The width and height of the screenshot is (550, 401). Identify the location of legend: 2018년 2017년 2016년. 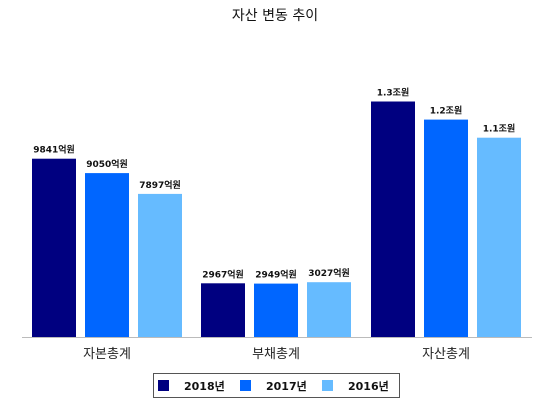
(276, 385).